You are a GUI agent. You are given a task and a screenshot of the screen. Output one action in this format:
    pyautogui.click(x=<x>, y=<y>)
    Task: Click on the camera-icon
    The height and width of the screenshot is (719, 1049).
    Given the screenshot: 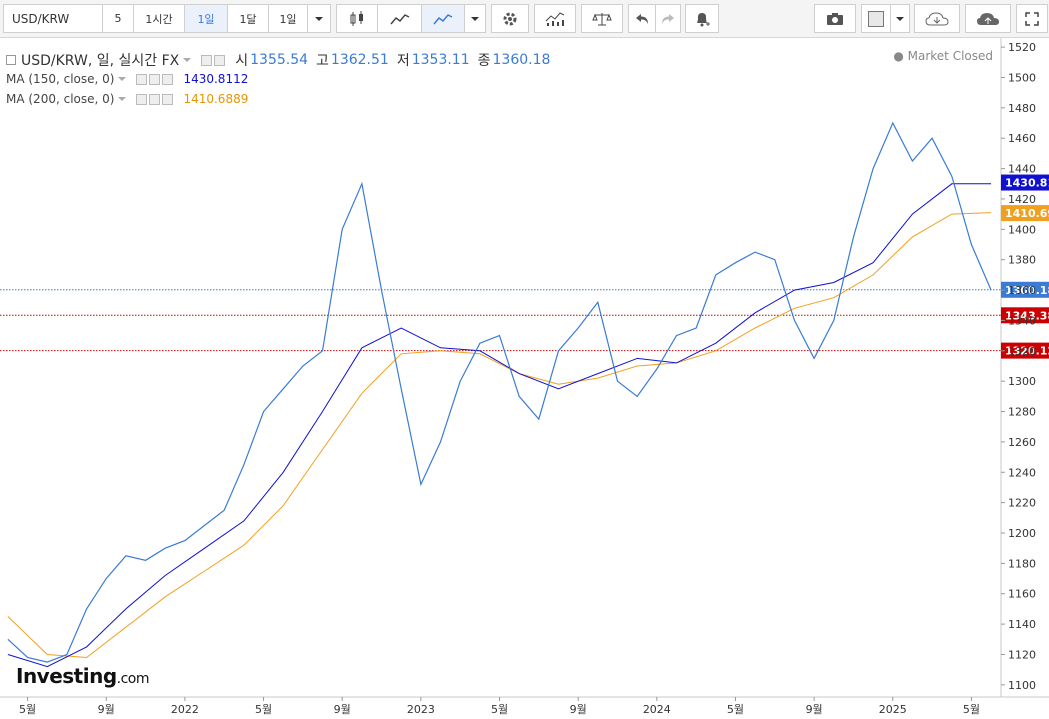 What is the action you would take?
    pyautogui.click(x=835, y=18)
    